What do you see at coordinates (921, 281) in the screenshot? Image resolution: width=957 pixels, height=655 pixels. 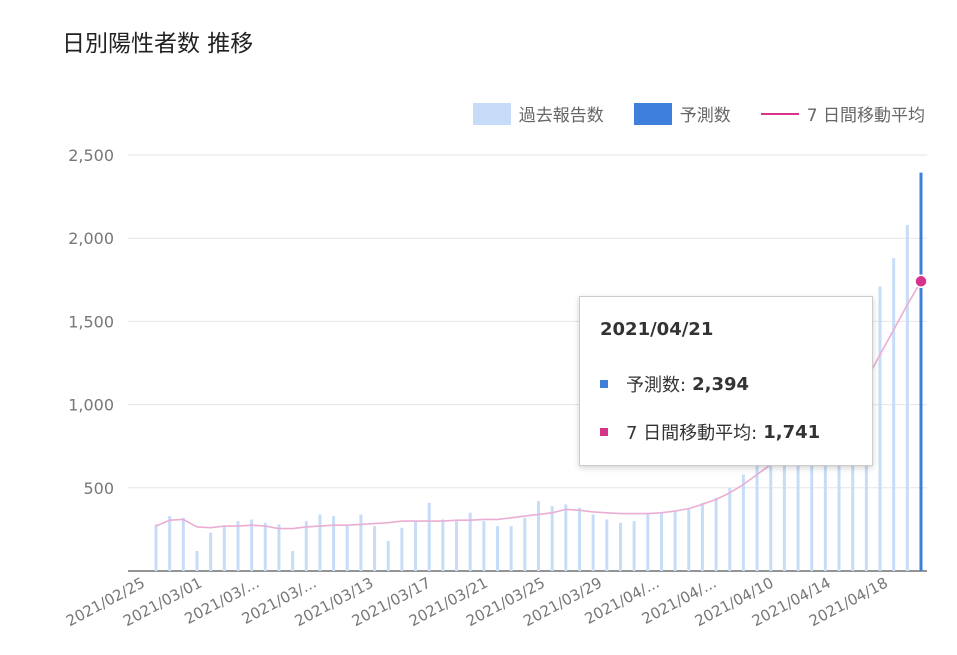 I see `moving-avg-highlight-point` at bounding box center [921, 281].